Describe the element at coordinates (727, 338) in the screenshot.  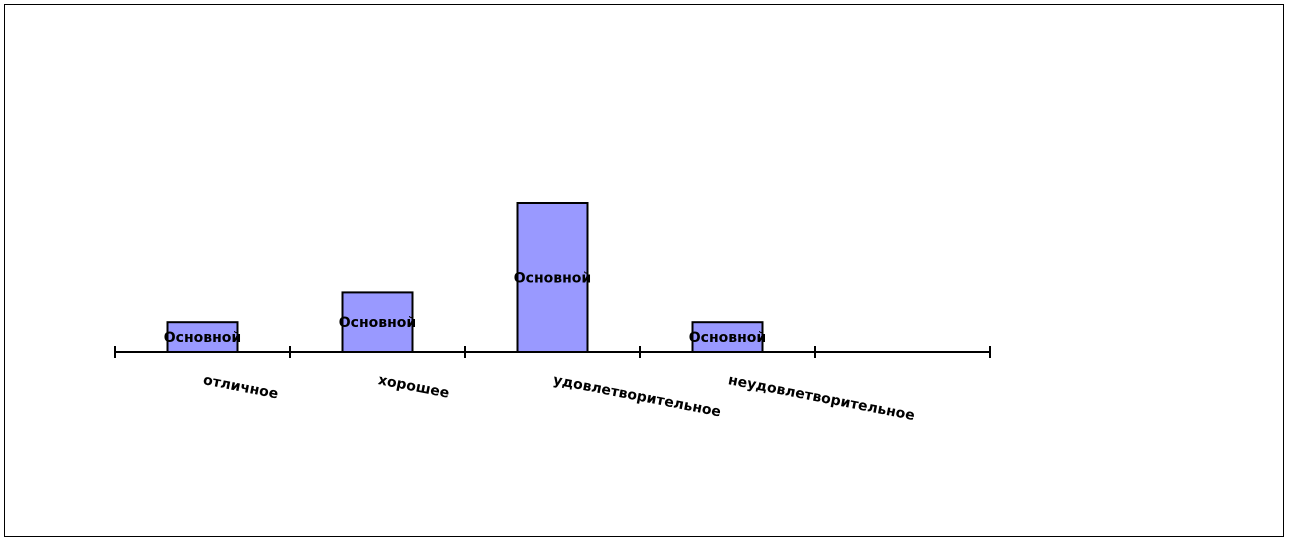
I see `data-label-4: Основной` at that location.